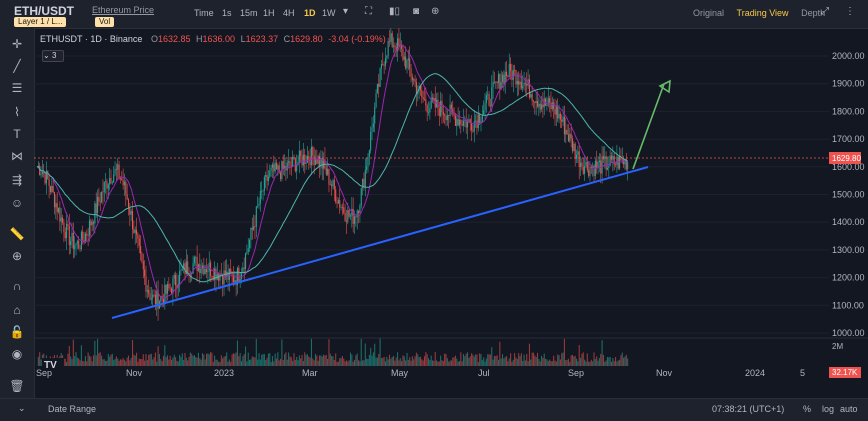 This screenshot has width=868, height=421. What do you see at coordinates (17, 156) in the screenshot?
I see `forecast-icon: ⋈` at bounding box center [17, 156].